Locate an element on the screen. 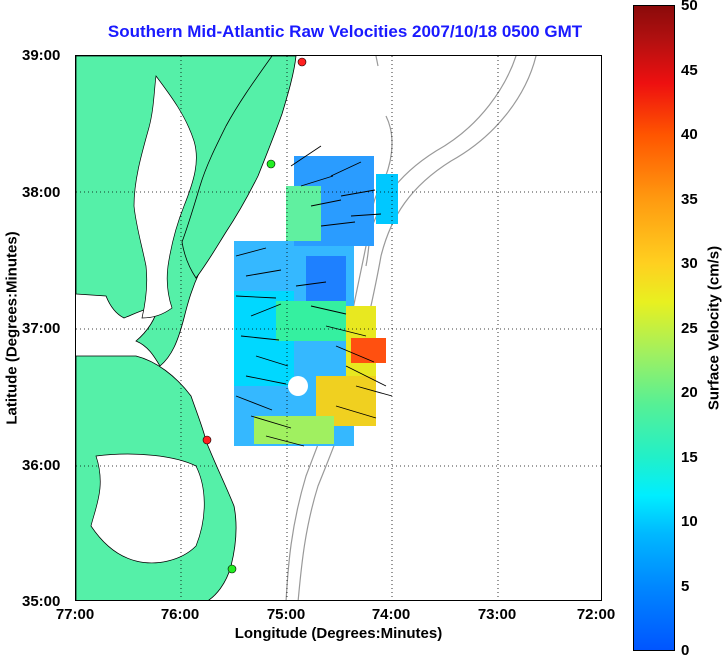 The height and width of the screenshot is (659, 724). colorbar-tick: 15 is located at coordinates (689, 457).